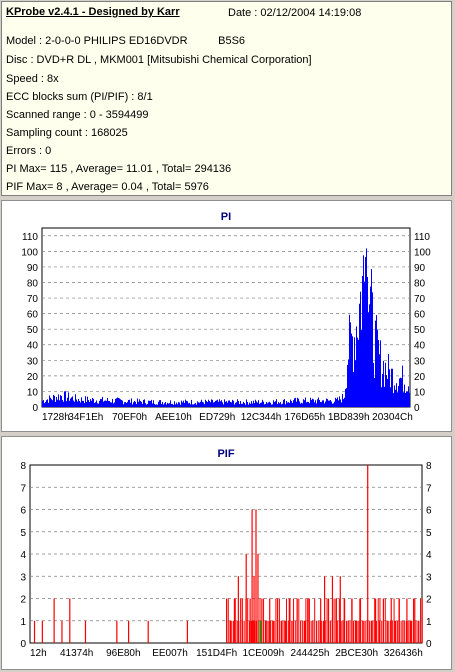 This screenshot has height=672, width=455. What do you see at coordinates (263, 653) in the screenshot?
I see `x-tick-label: 1CE009h` at bounding box center [263, 653].